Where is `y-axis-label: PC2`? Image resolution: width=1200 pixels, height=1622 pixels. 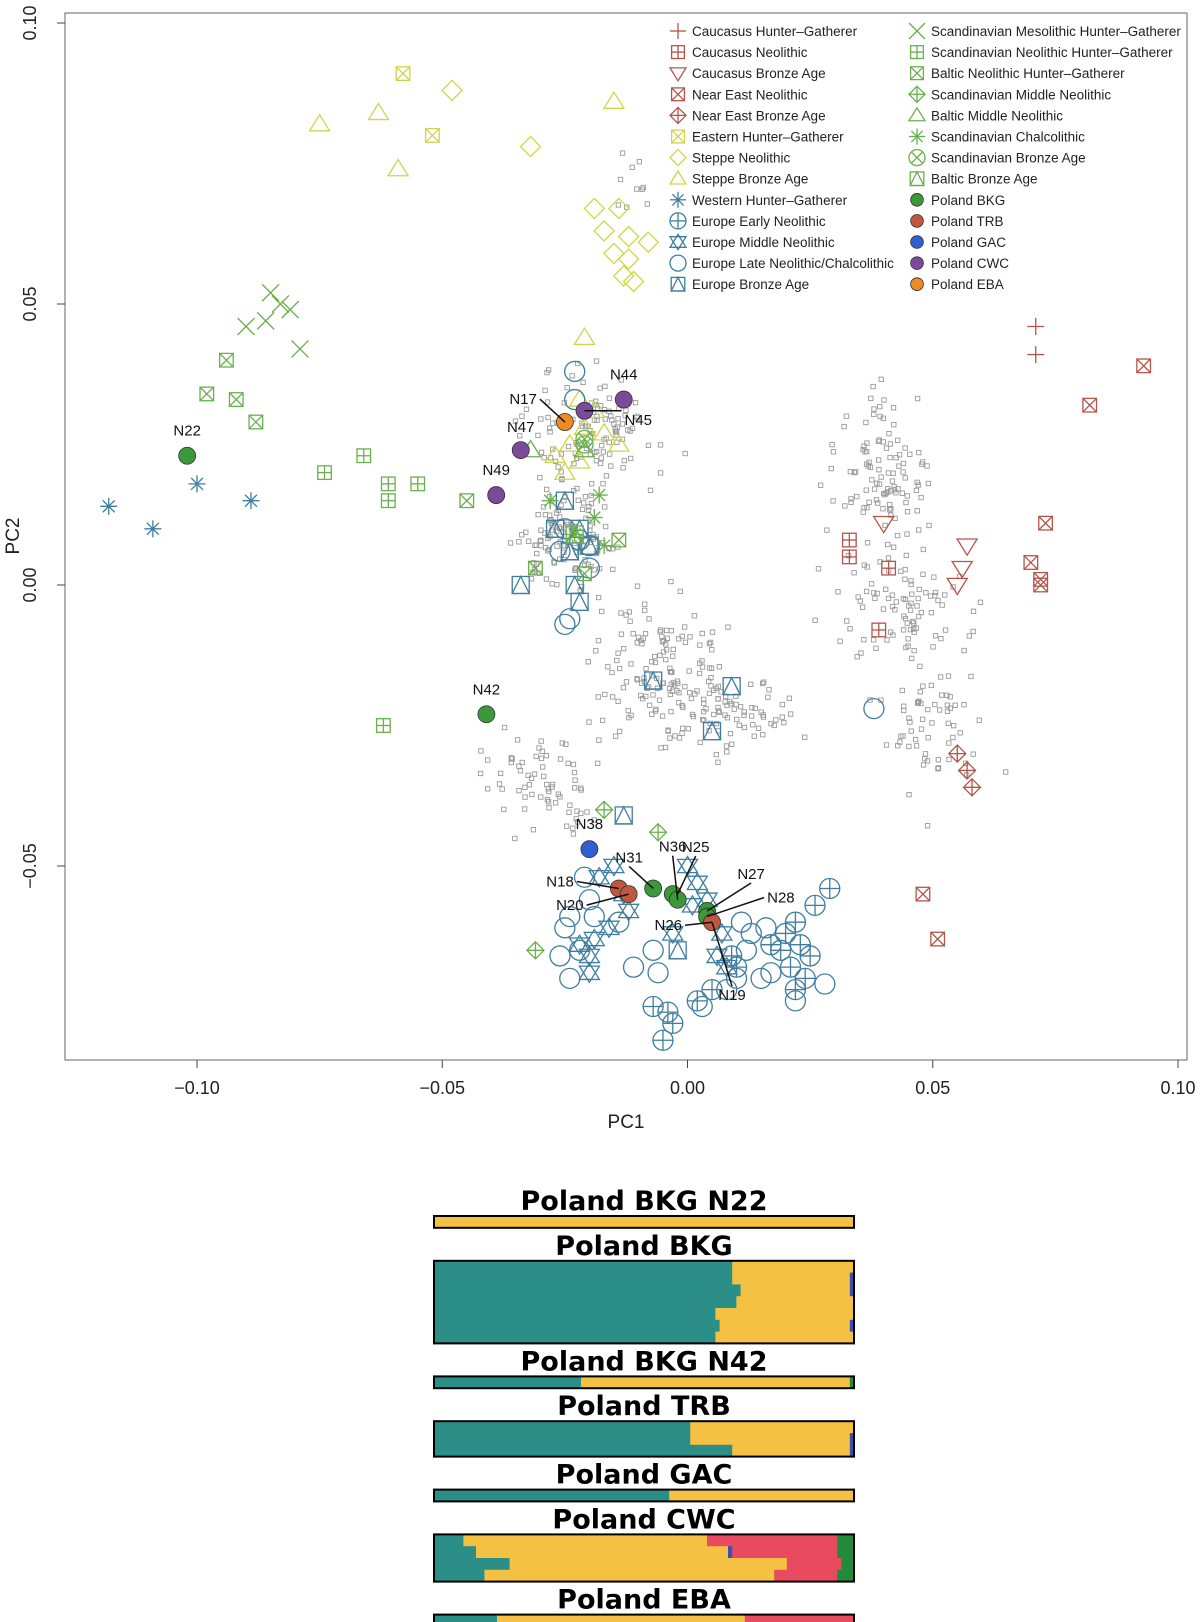 y-axis-label: PC2 is located at coordinates (13, 536).